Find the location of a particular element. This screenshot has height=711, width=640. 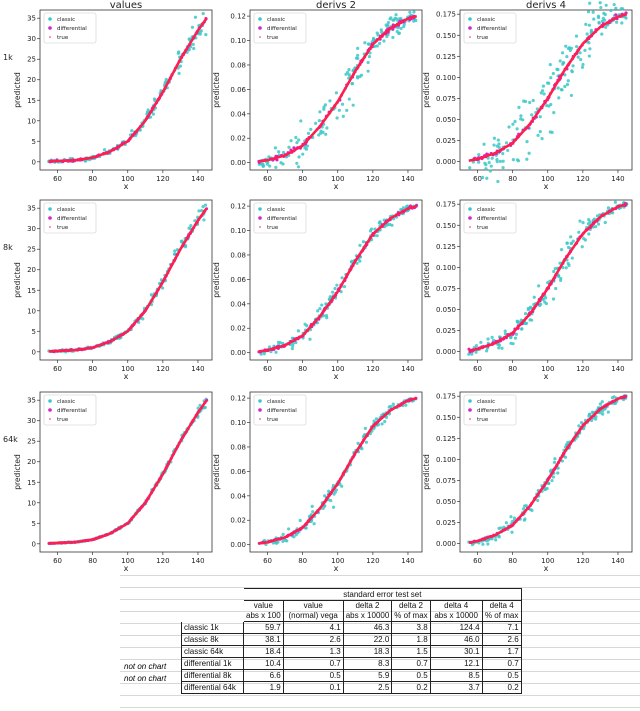

legend-label-true: true is located at coordinates (63, 228).